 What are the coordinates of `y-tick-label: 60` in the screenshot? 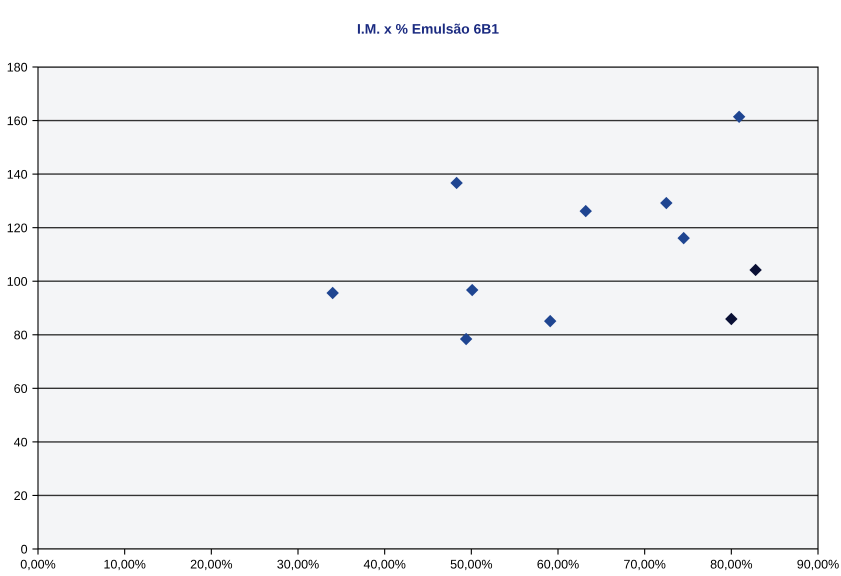 It's located at (21, 388).